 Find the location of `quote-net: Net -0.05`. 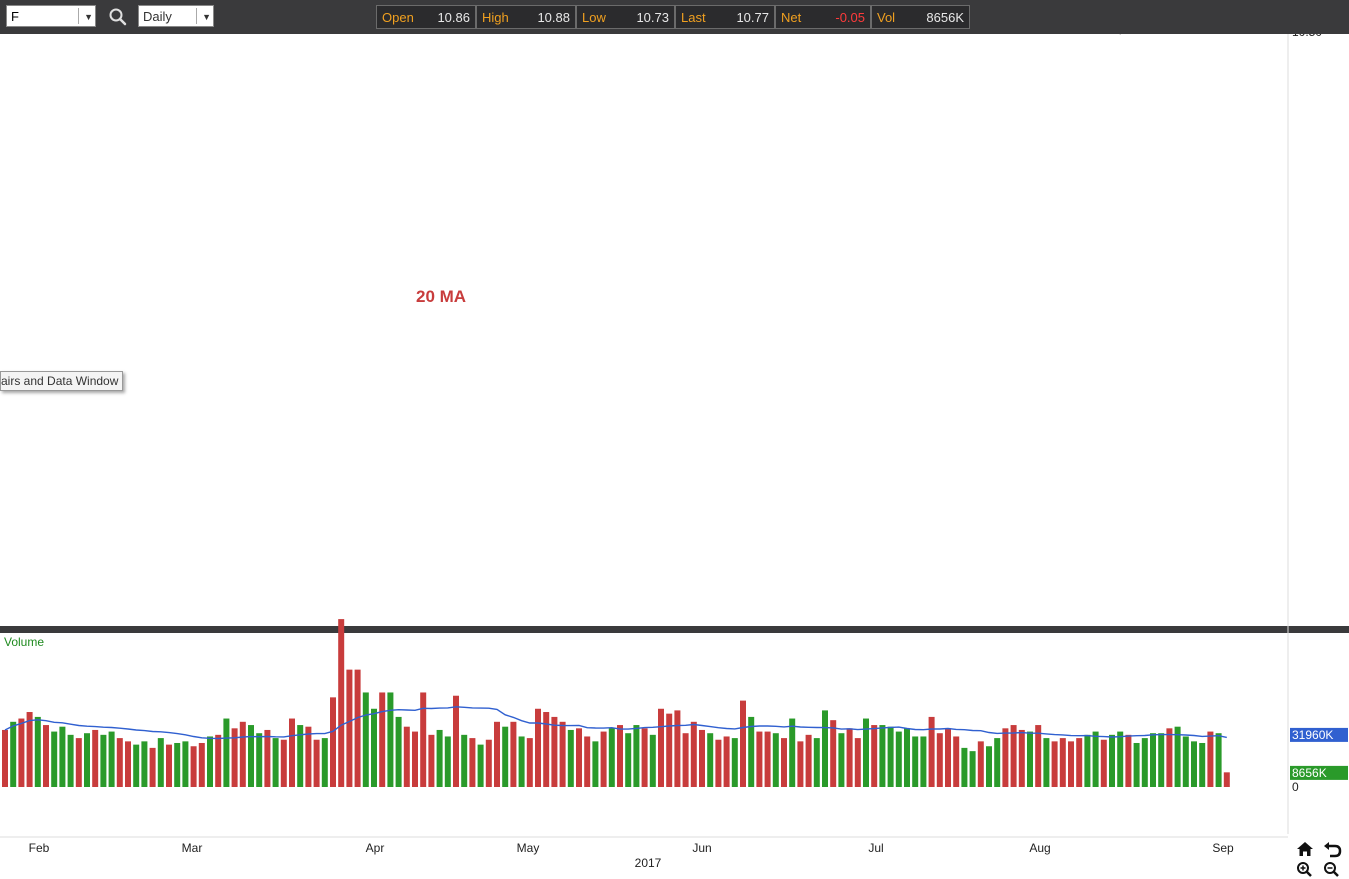

quote-net: Net -0.05 is located at coordinates (823, 17).